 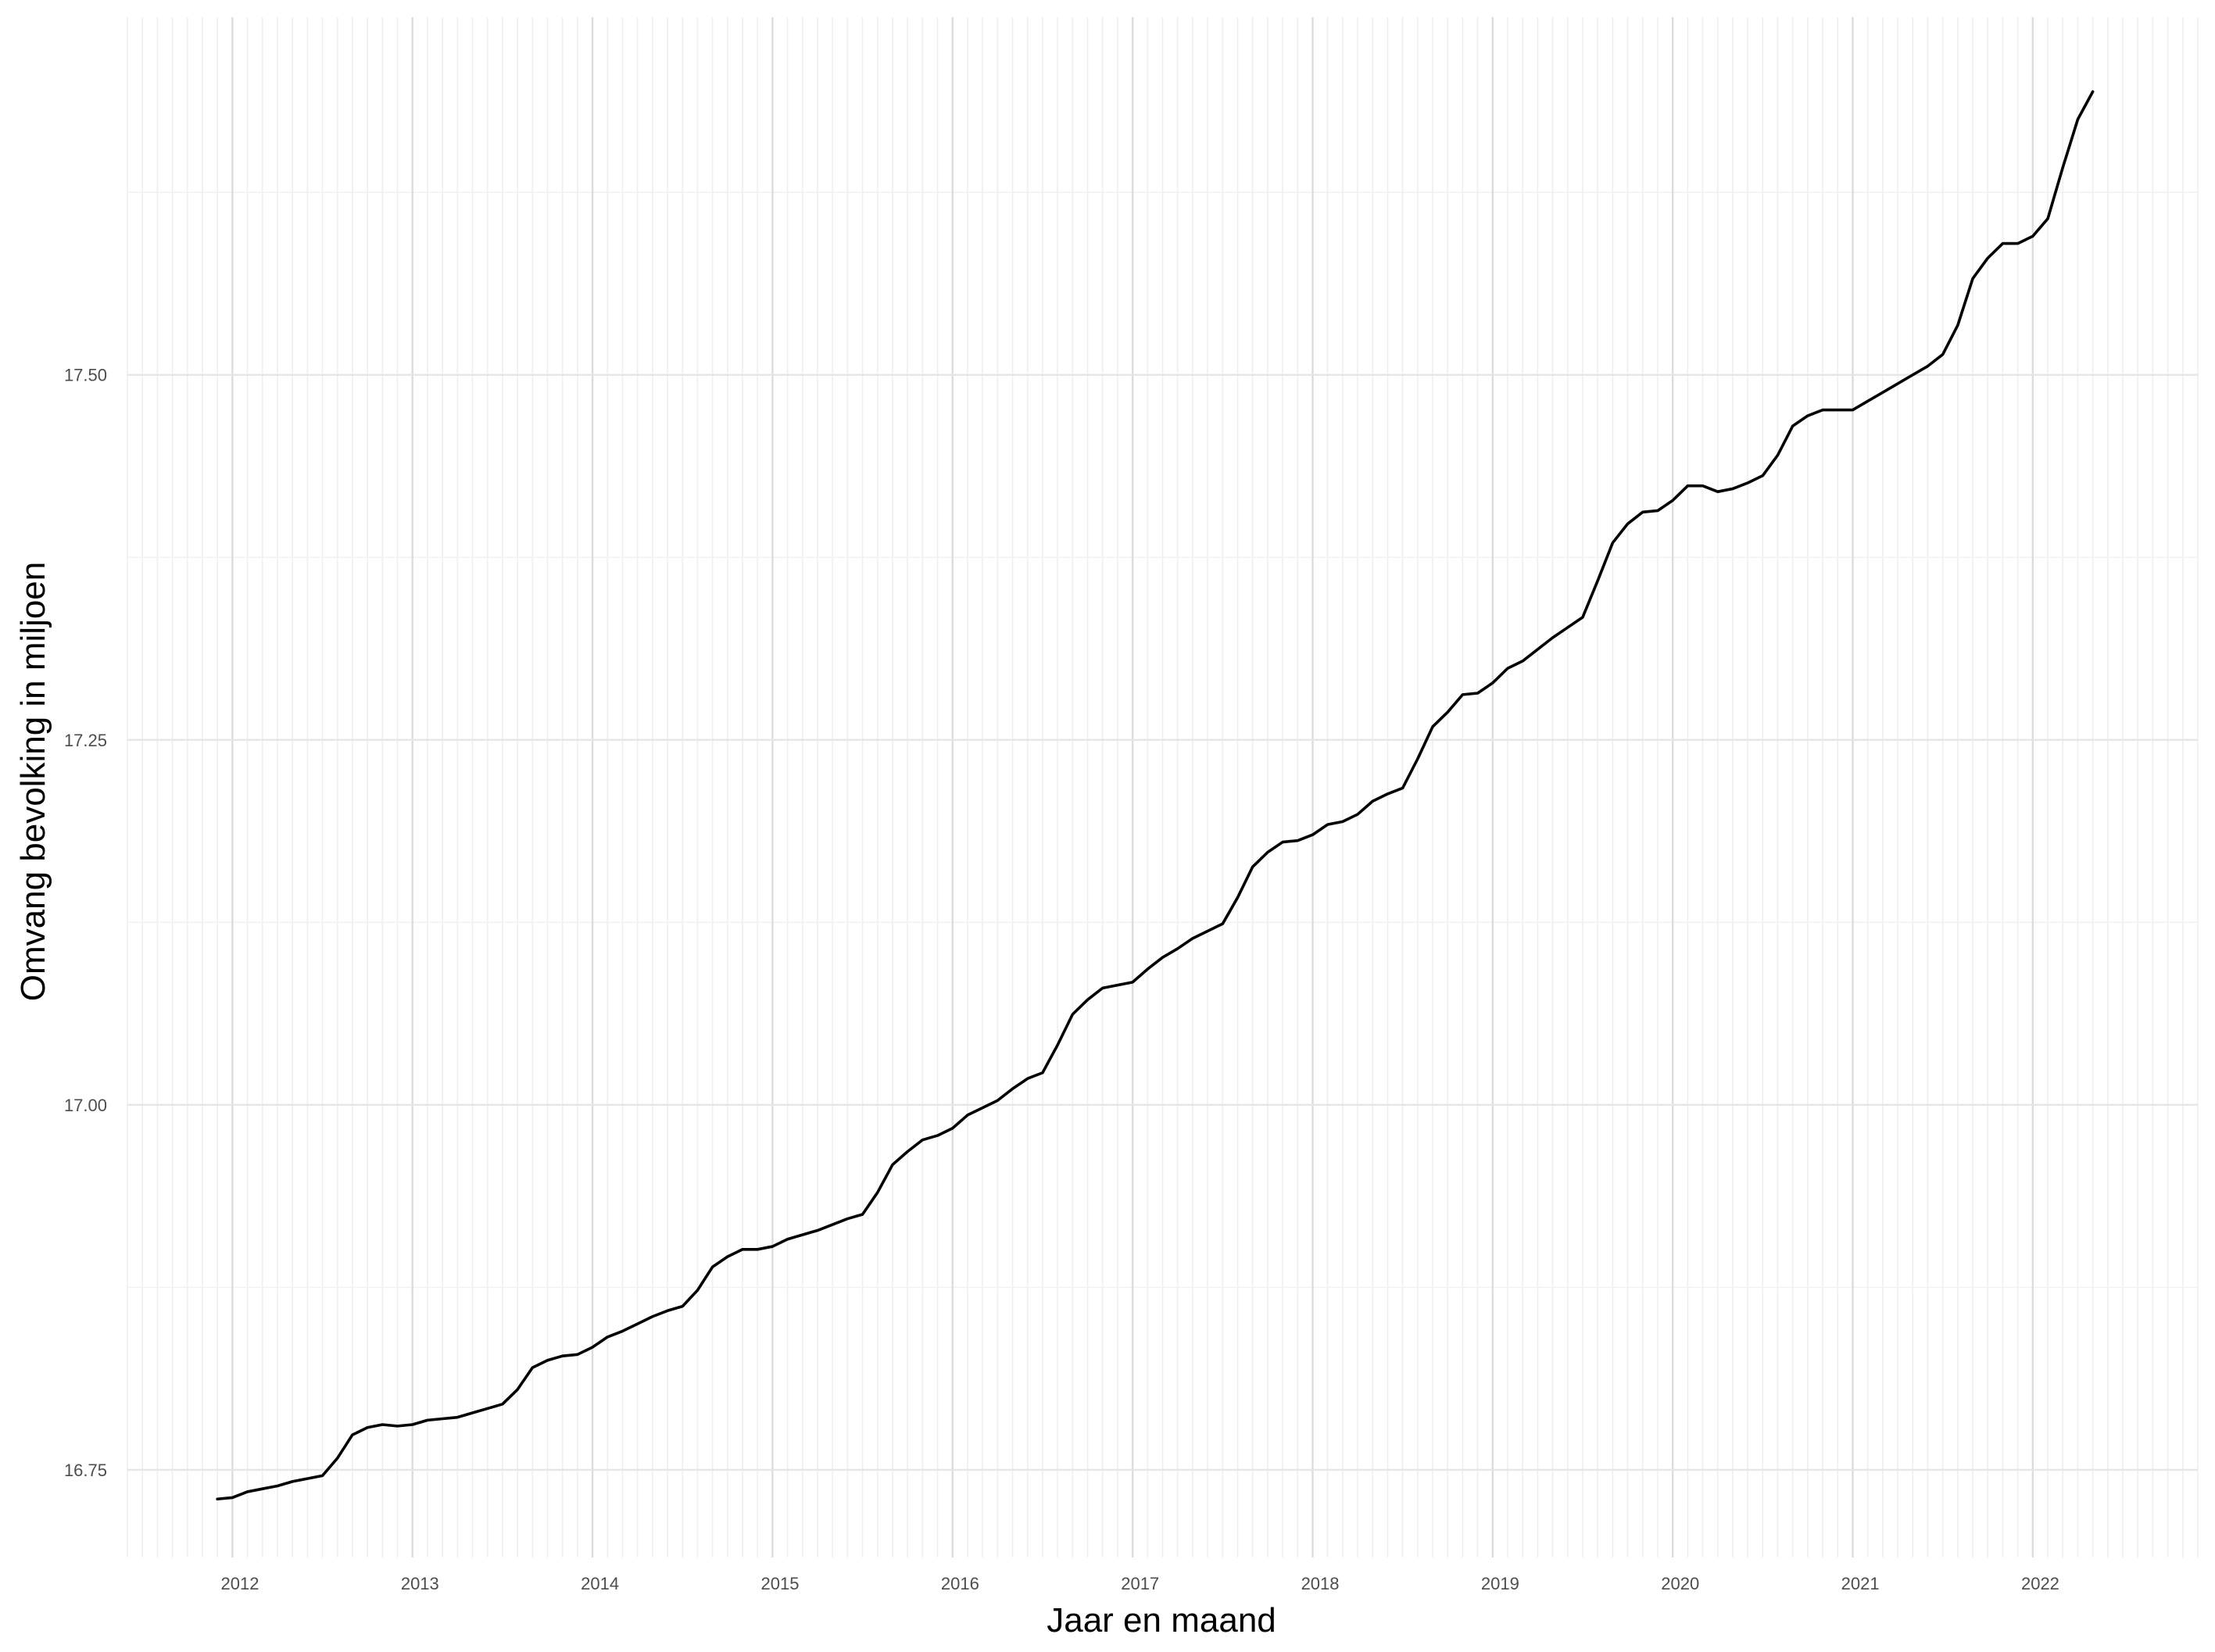 What do you see at coordinates (1161, 1620) in the screenshot?
I see `x-axis-title: Jaar en maand` at bounding box center [1161, 1620].